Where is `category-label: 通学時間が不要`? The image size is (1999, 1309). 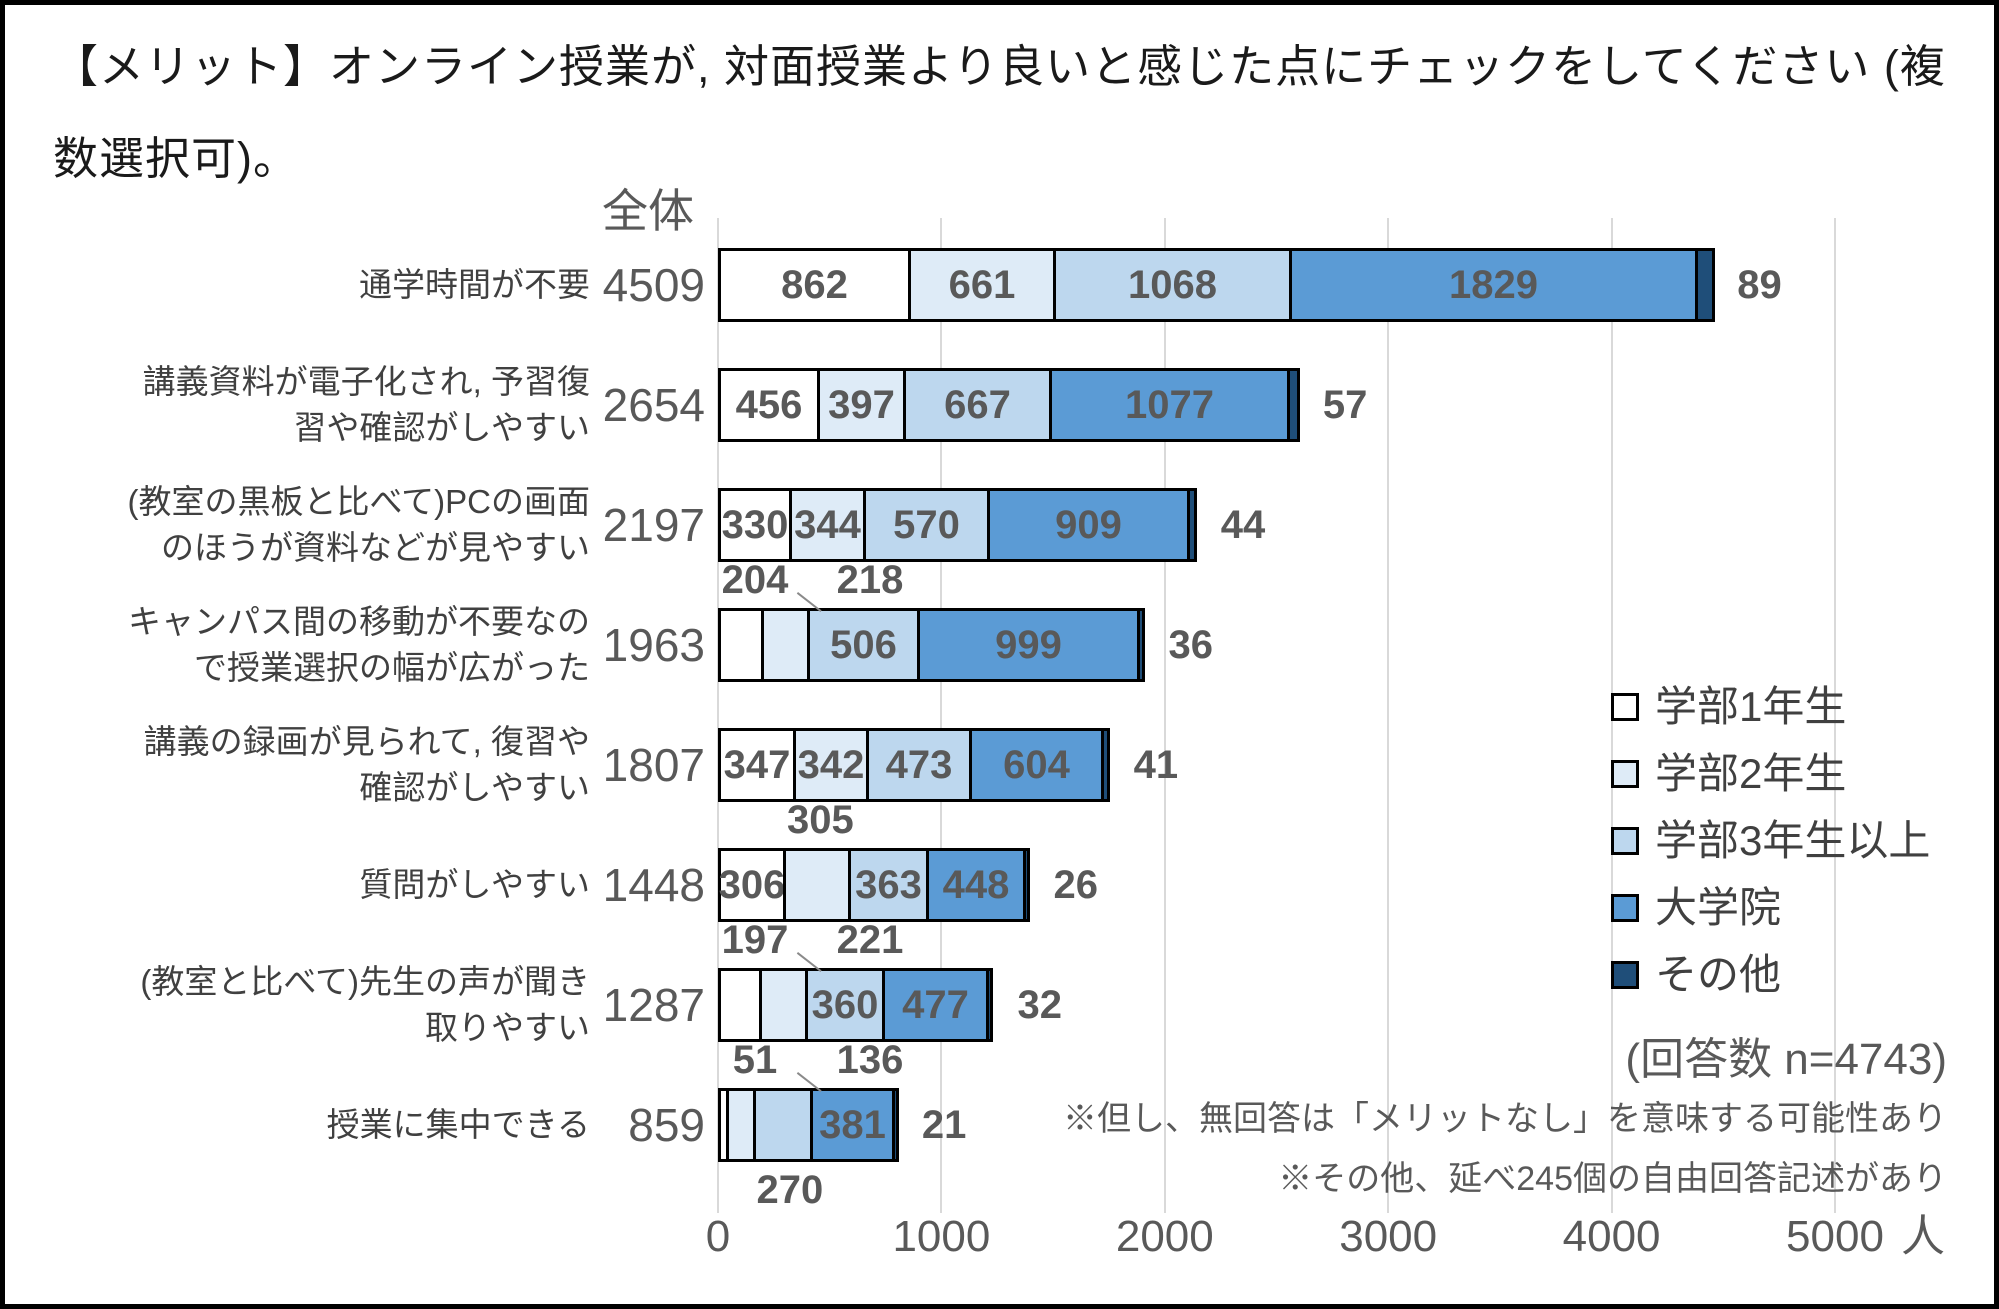
category-label: 通学時間が不要 is located at coordinates (474, 284).